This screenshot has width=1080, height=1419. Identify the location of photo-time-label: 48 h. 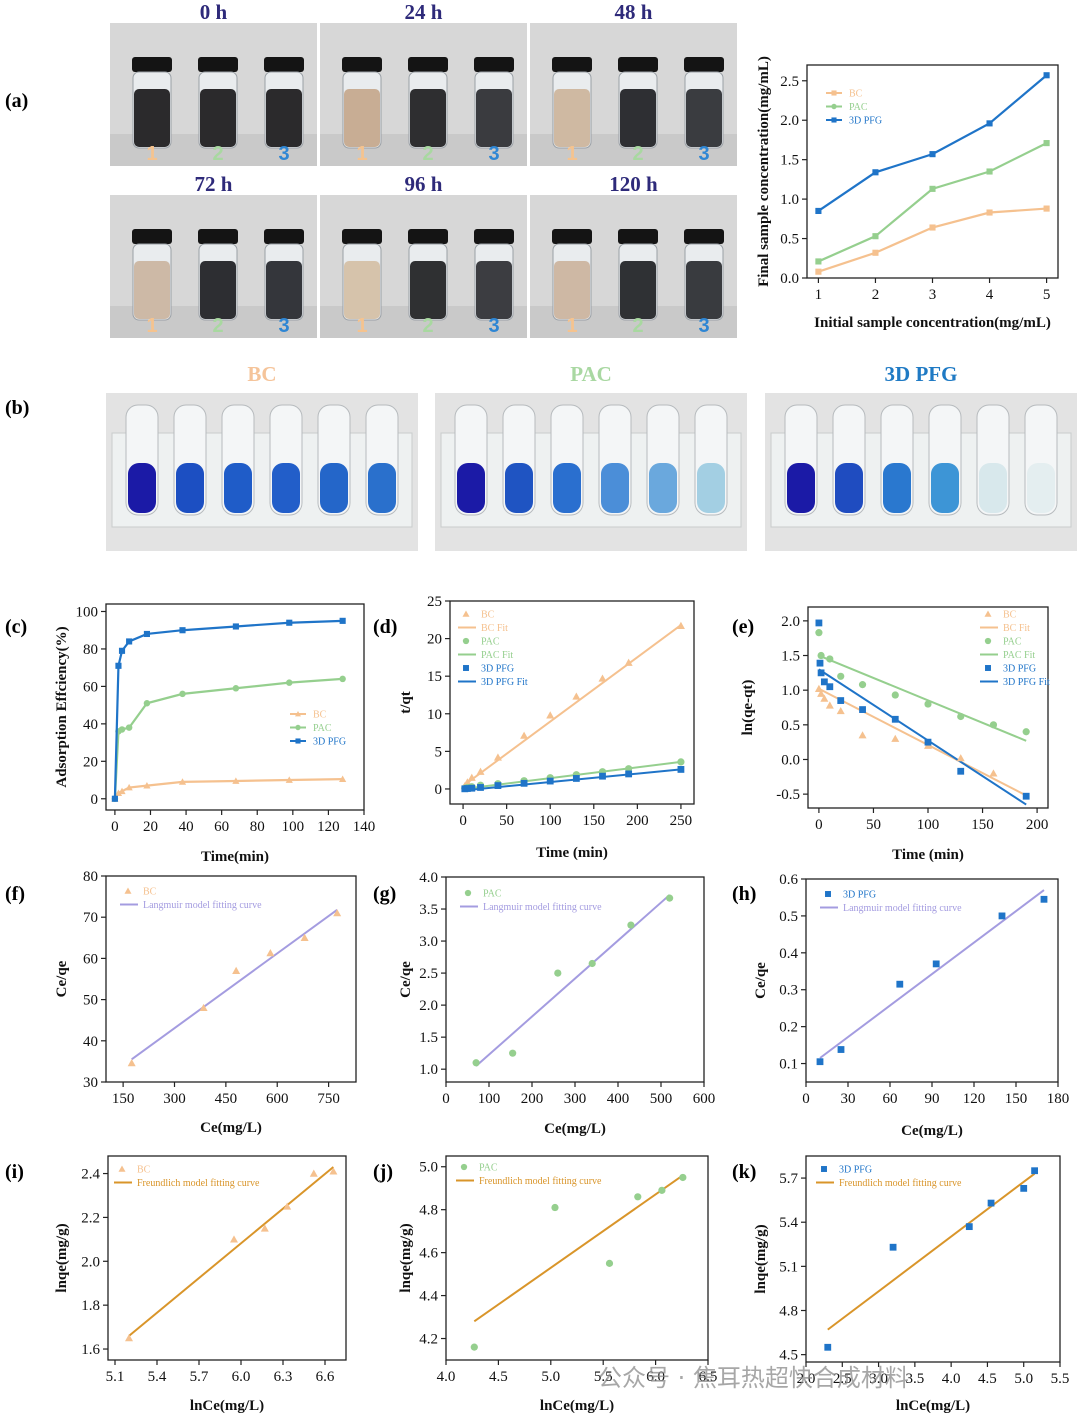
(634, 12).